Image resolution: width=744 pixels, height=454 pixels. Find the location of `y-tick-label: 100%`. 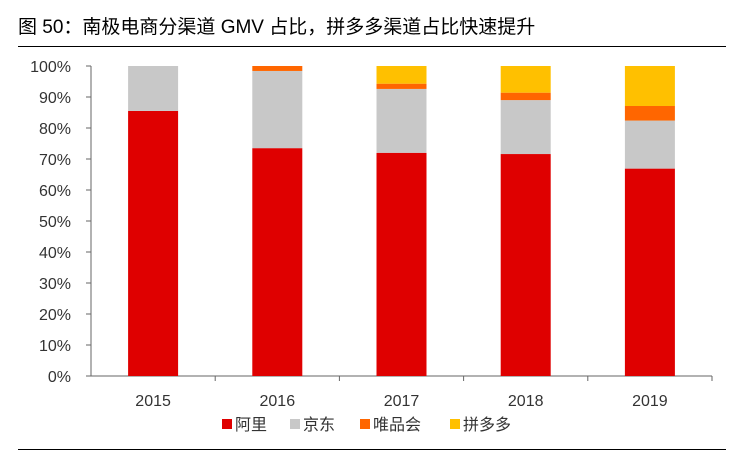

y-tick-label: 100% is located at coordinates (50, 67).